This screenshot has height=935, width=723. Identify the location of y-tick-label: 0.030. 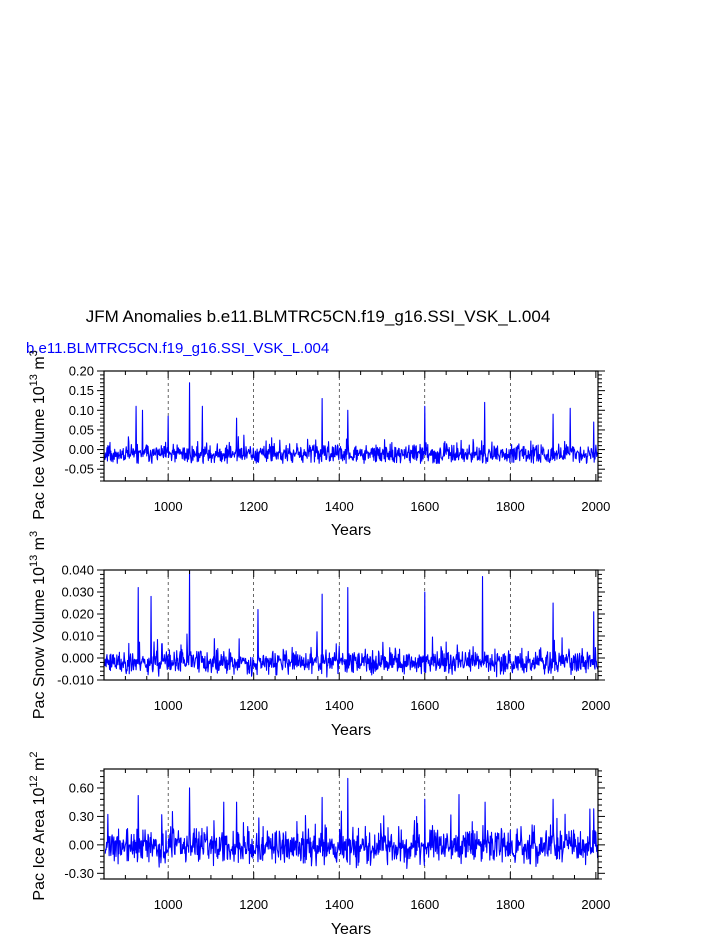
(77, 592).